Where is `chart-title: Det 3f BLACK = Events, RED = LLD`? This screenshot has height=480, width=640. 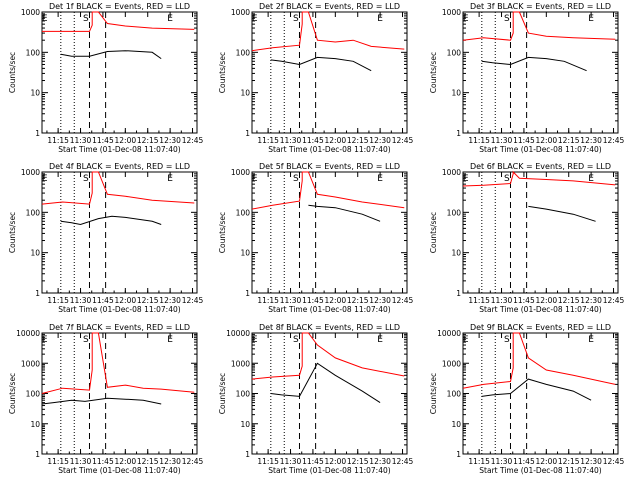
chart-title: Det 3f BLACK = Events, RED = LLD is located at coordinates (540, 6).